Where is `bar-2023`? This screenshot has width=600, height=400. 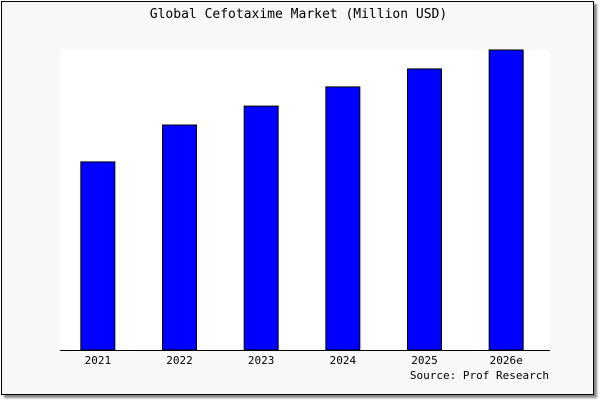
bar-2023 is located at coordinates (261, 228).